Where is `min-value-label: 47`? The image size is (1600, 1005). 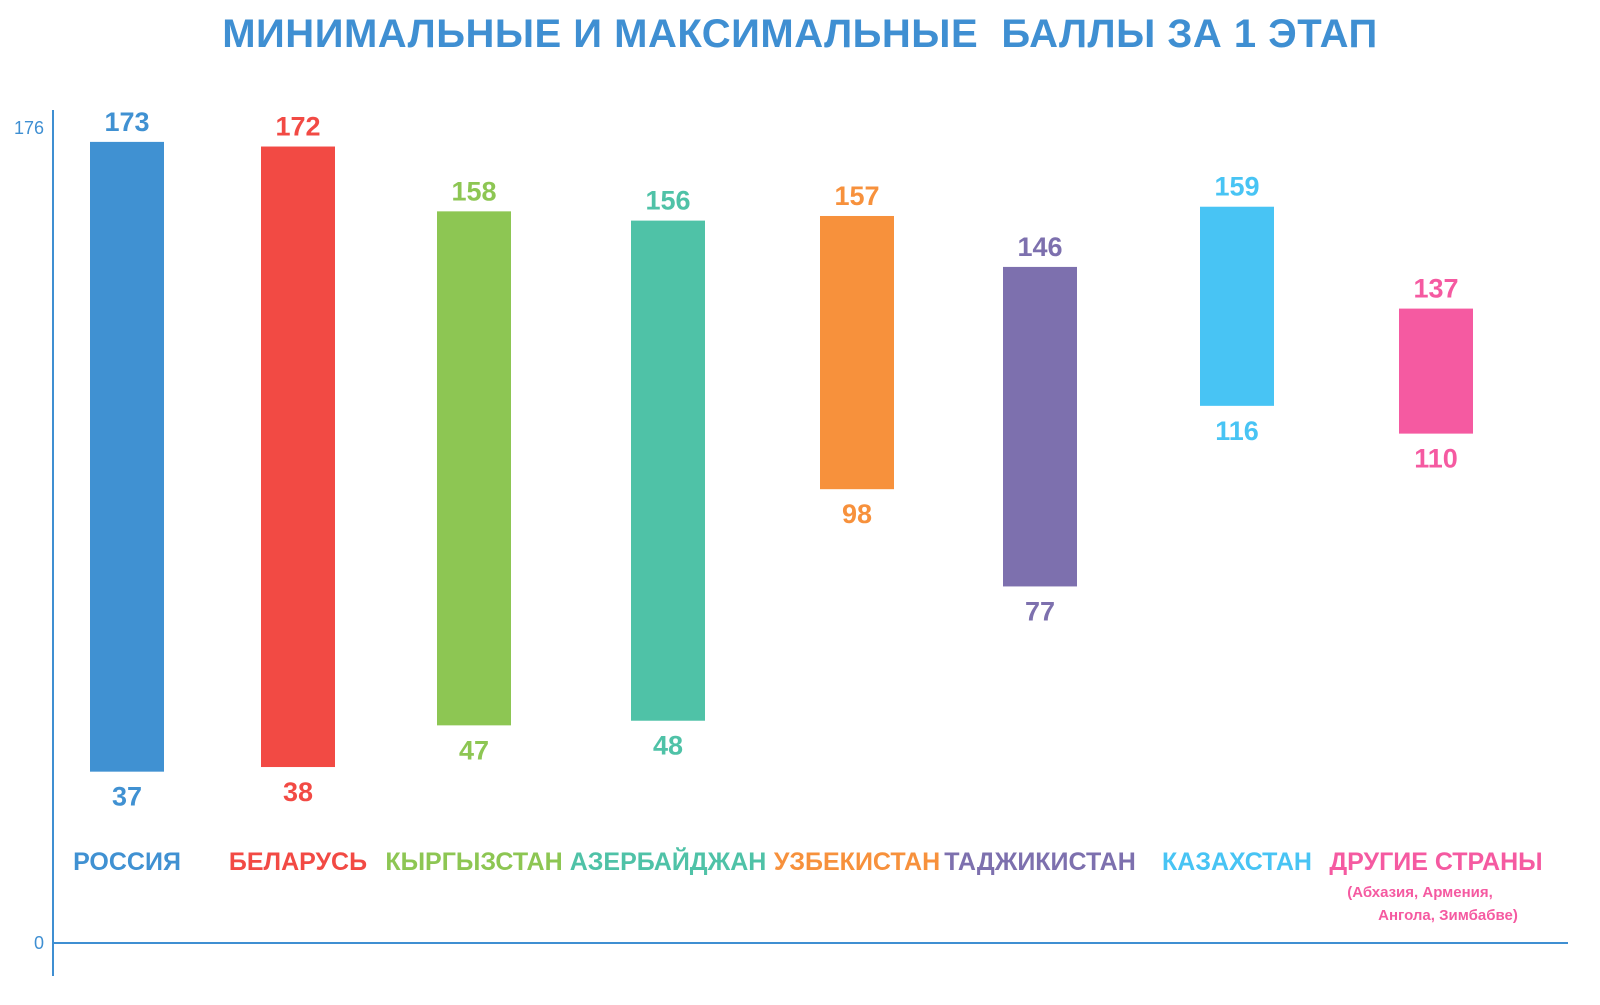 min-value-label: 47 is located at coordinates (474, 750).